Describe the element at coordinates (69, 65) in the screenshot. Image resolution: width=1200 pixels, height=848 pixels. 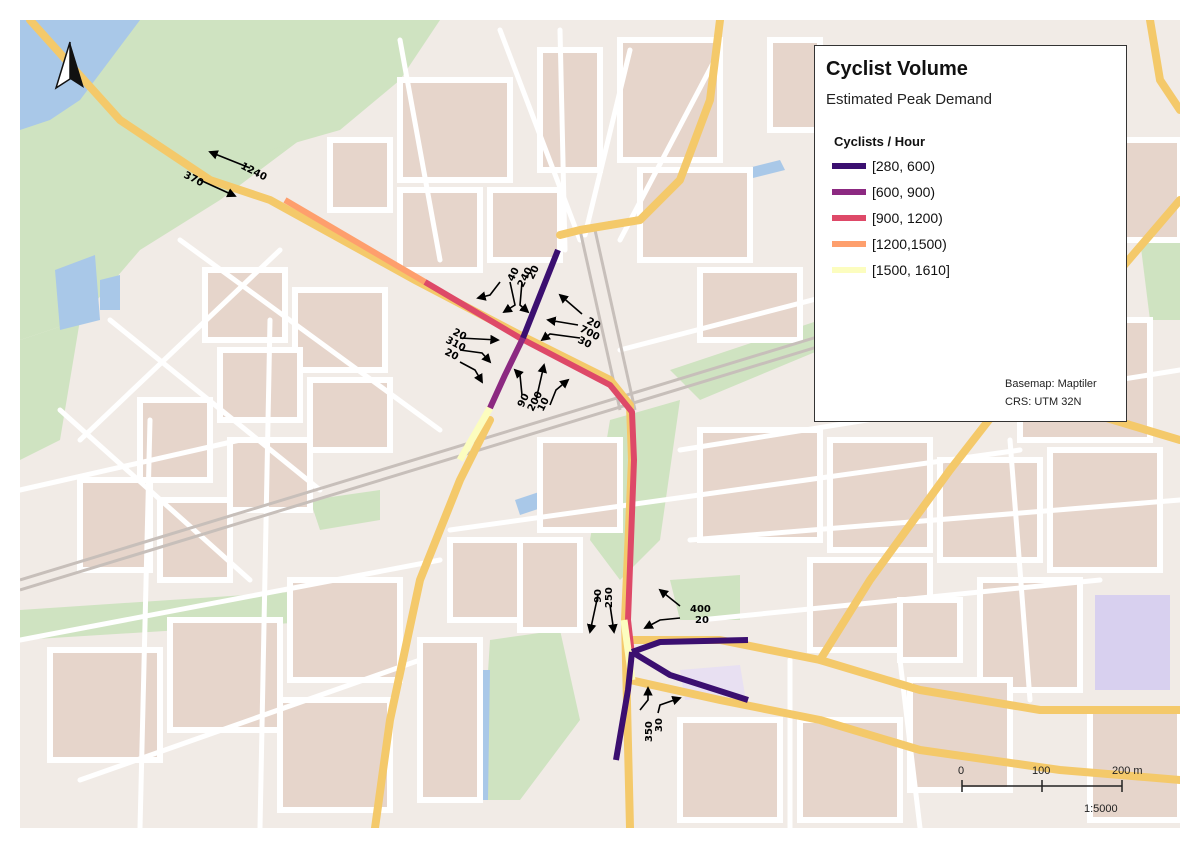
I see `north-arrow-icon` at that location.